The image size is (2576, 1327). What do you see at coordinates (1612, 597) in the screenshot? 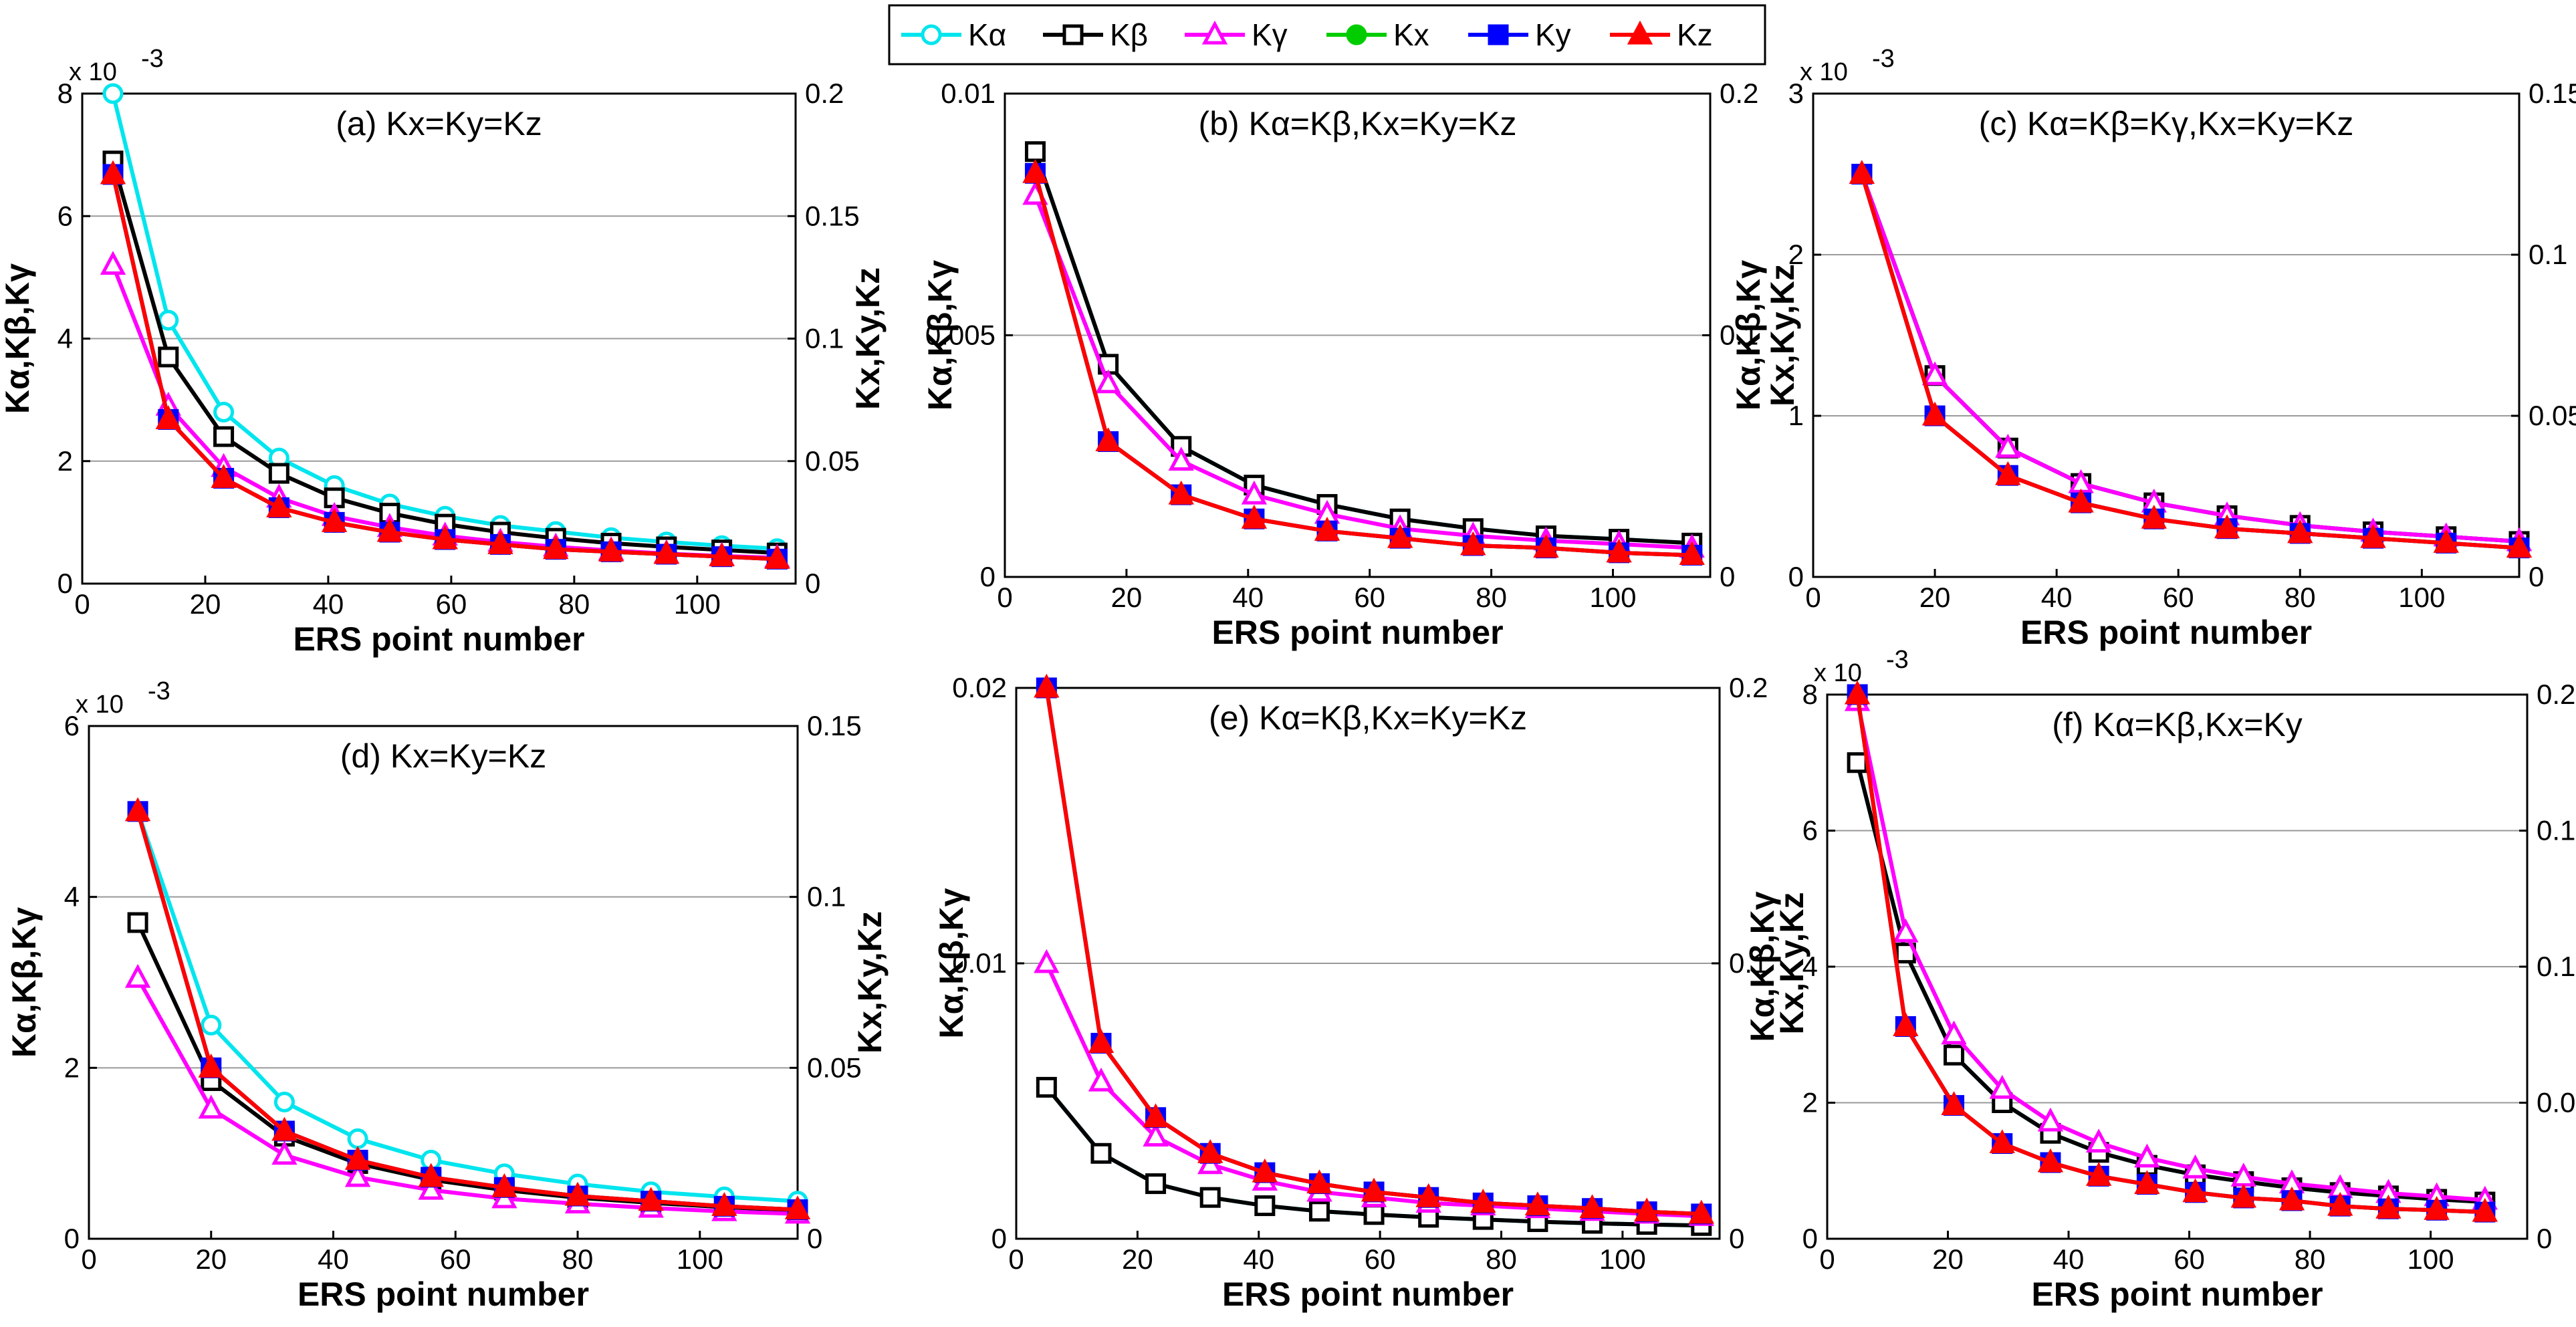
I see `x-tick-label: 100` at bounding box center [1612, 597].